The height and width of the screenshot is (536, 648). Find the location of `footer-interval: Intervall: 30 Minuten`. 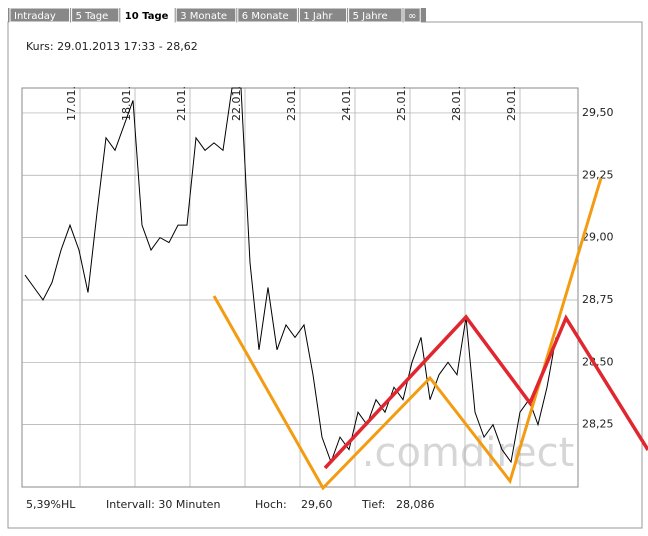

footer-interval: Intervall: 30 Minuten is located at coordinates (163, 504).